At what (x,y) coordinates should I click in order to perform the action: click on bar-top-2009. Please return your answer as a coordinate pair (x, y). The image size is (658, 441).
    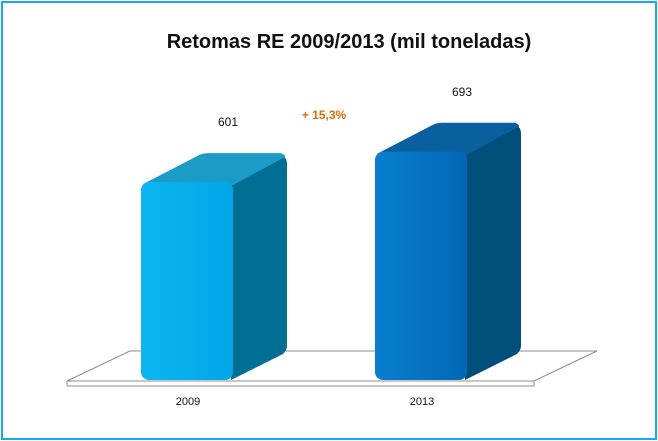
    Looking at the image, I should click on (214, 170).